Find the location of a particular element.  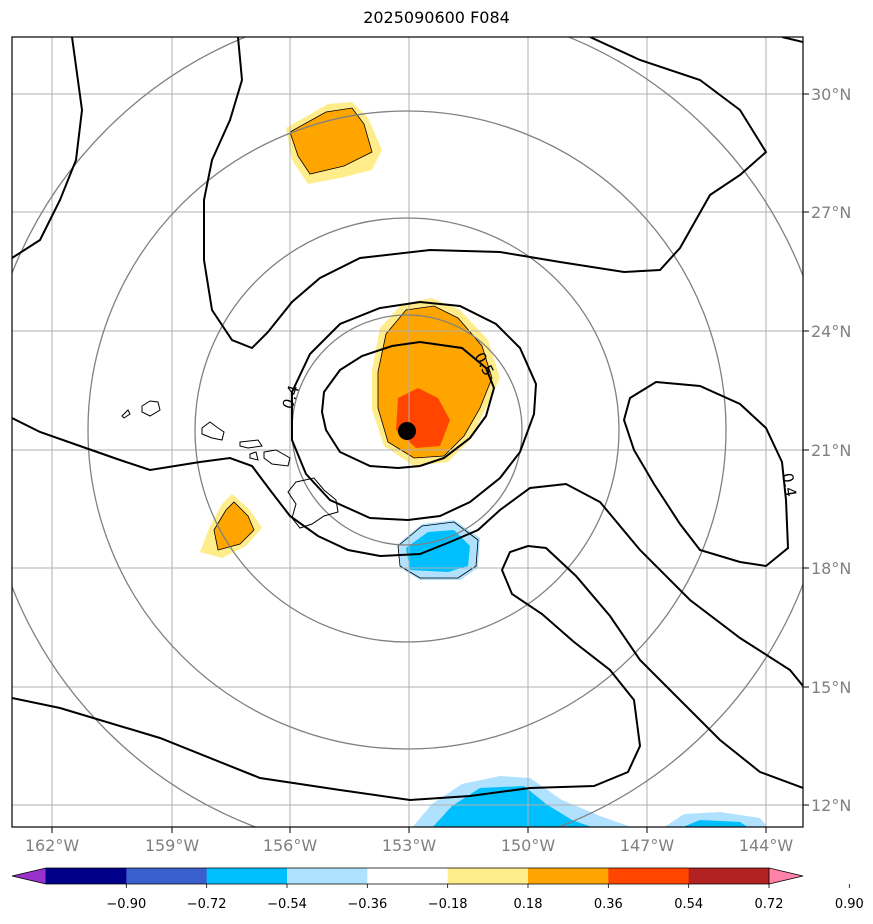

map-title: 2025090600 F084 is located at coordinates (436, 17).